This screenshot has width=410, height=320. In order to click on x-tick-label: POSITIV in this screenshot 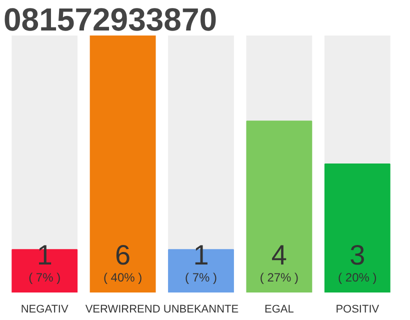, I will do `click(358, 310)`.